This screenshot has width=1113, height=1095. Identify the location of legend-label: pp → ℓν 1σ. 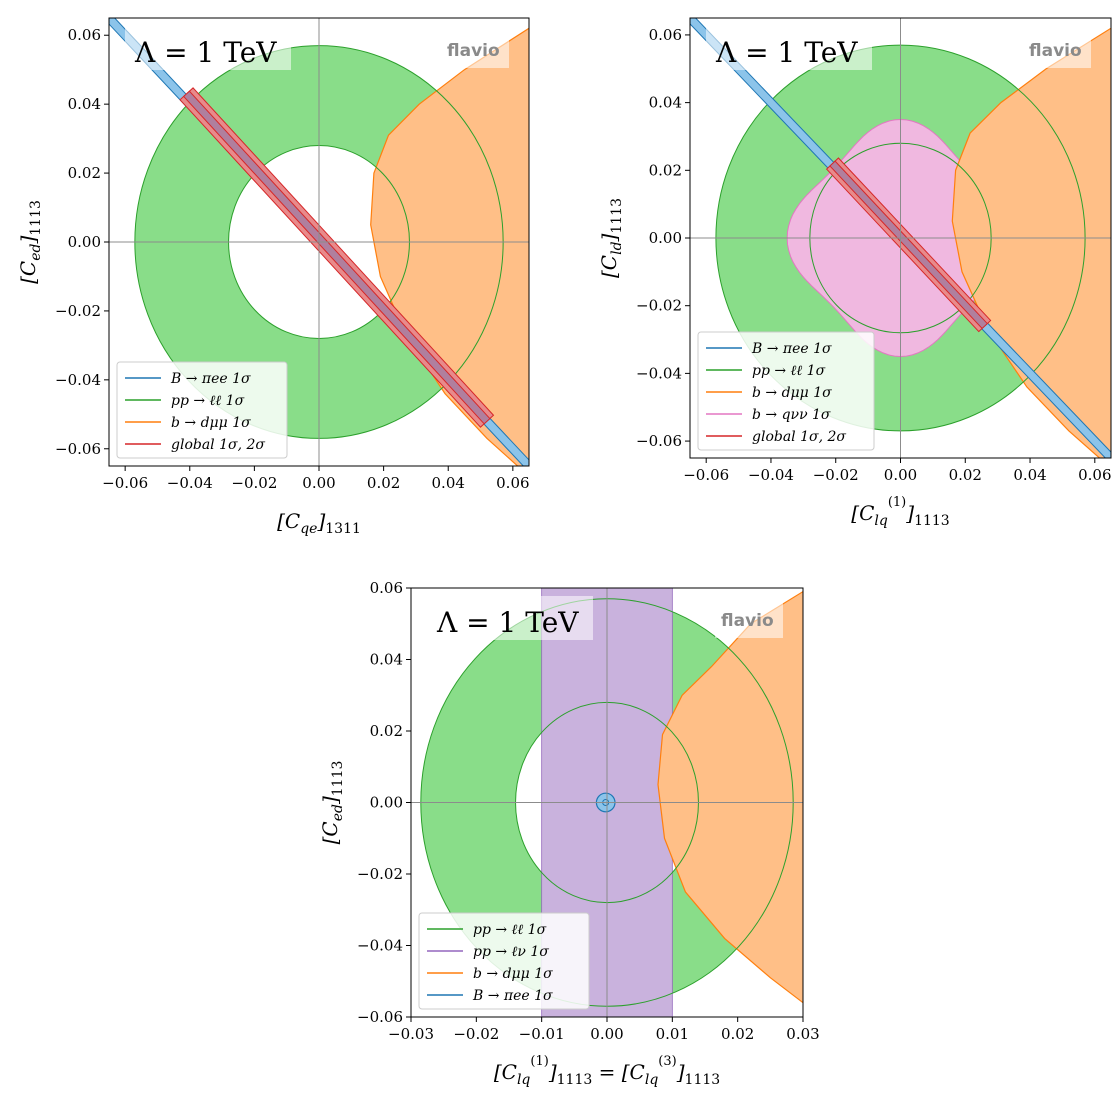
(511, 952).